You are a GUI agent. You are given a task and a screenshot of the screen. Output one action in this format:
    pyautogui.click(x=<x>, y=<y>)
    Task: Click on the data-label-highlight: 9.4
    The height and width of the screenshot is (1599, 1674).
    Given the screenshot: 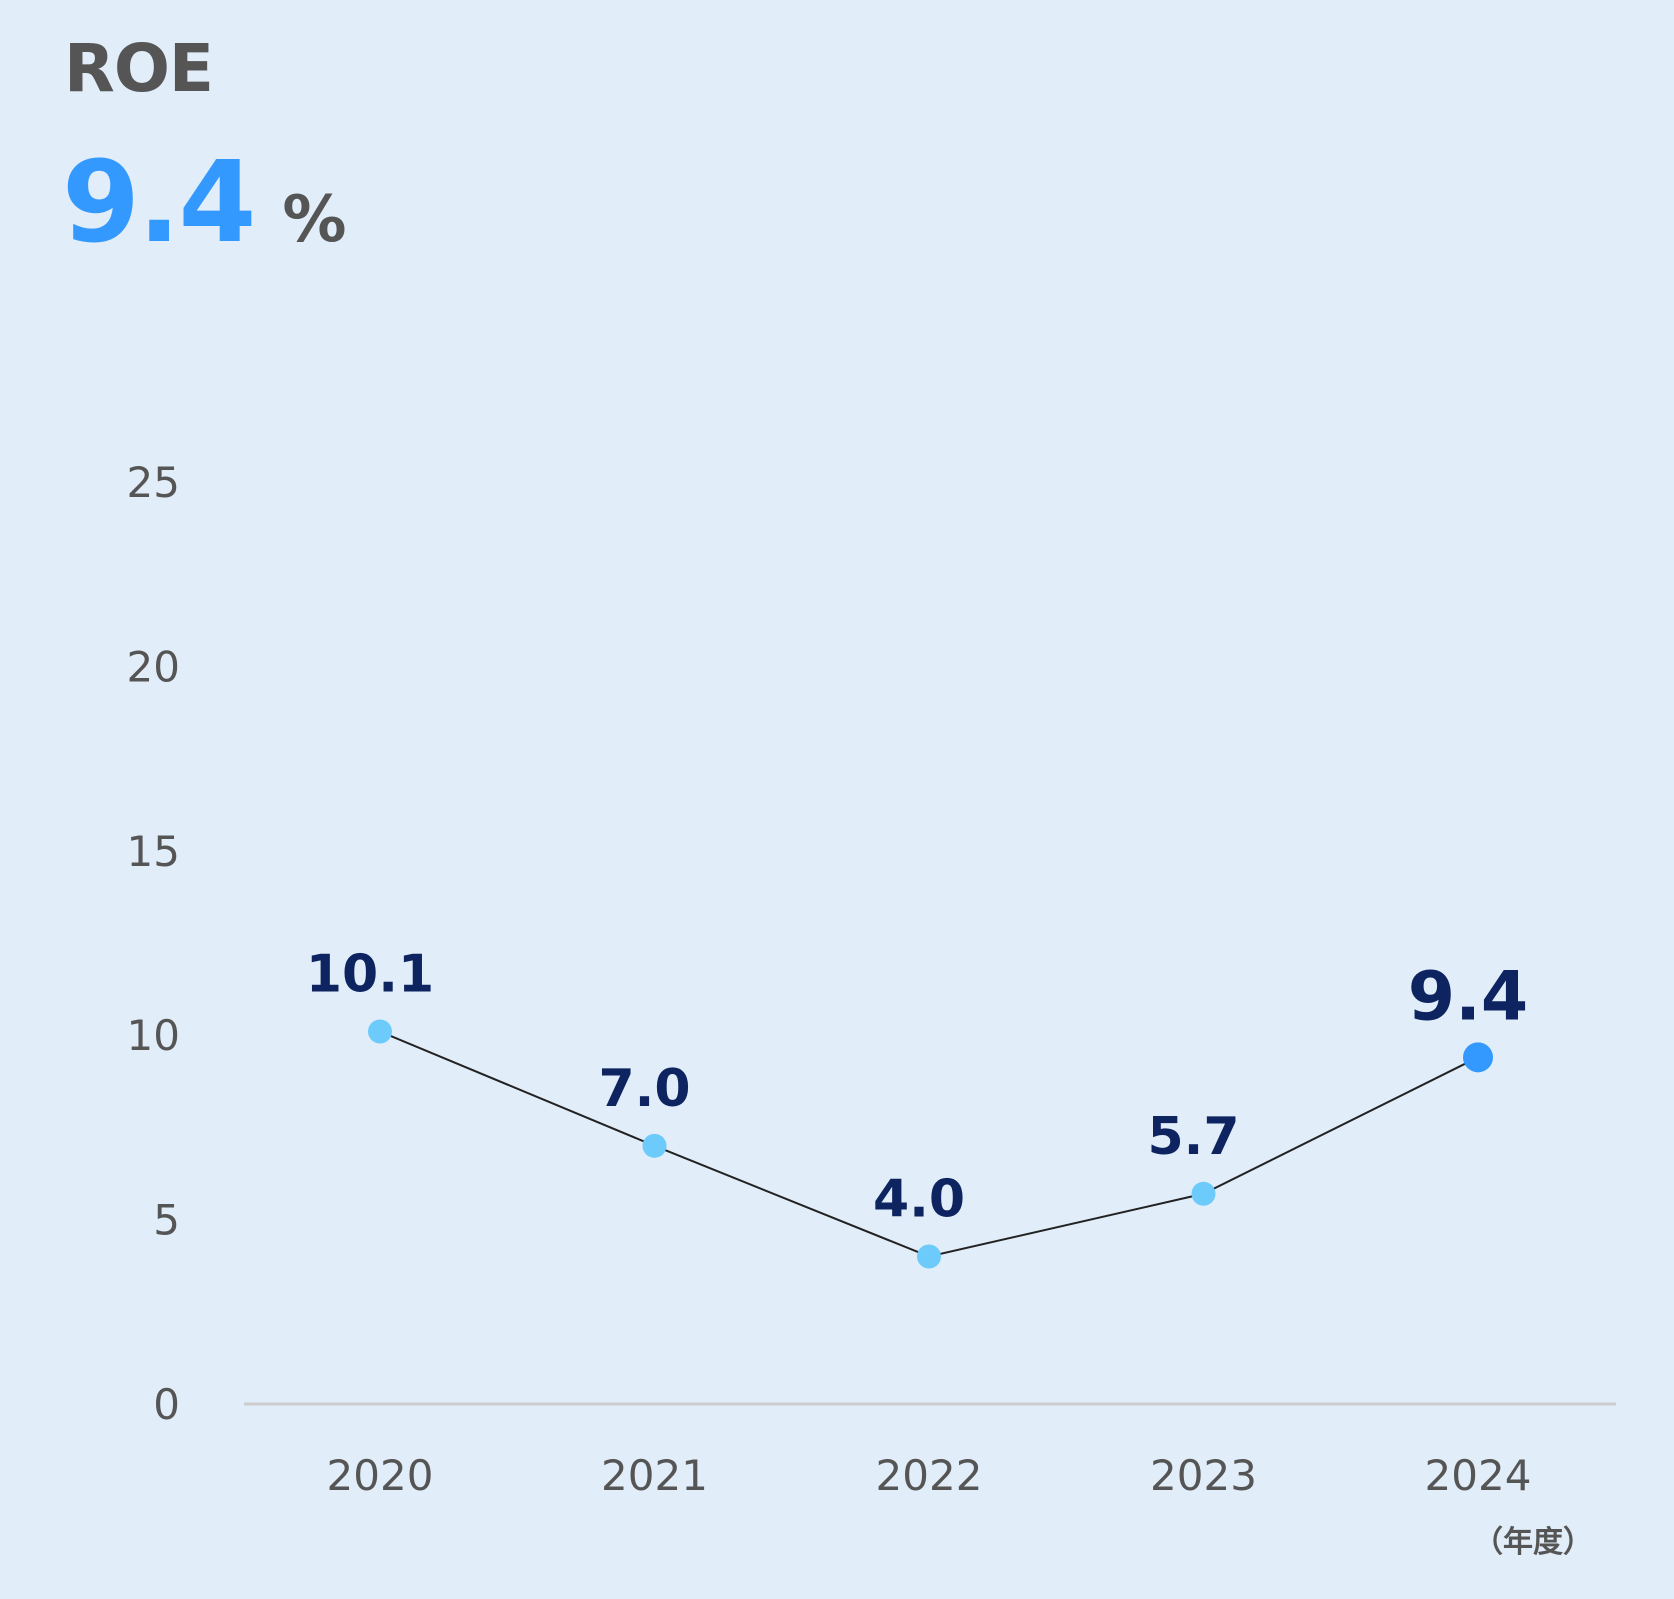 What is the action you would take?
    pyautogui.click(x=1468, y=996)
    